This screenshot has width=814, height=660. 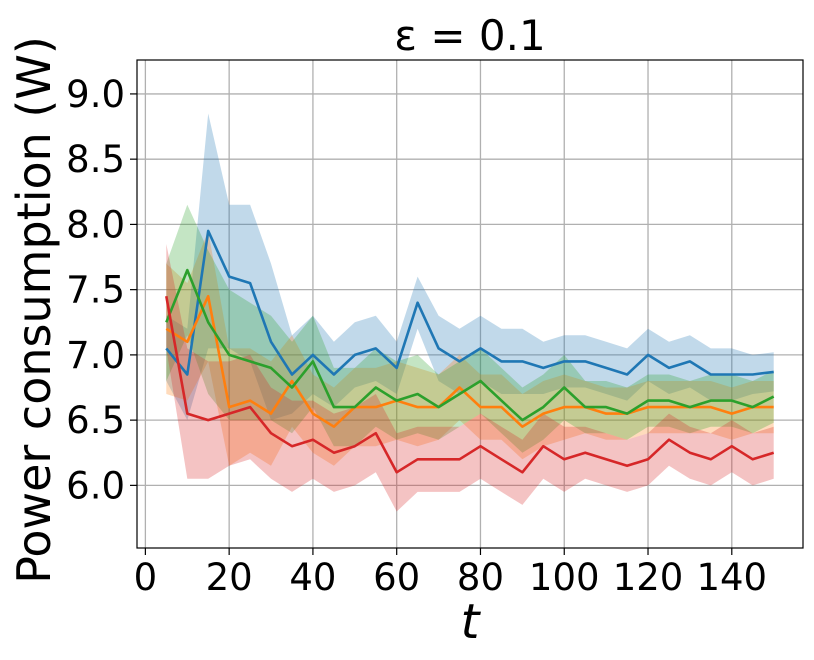 I want to click on y-tick-label: 7.5, so click(x=95, y=290).